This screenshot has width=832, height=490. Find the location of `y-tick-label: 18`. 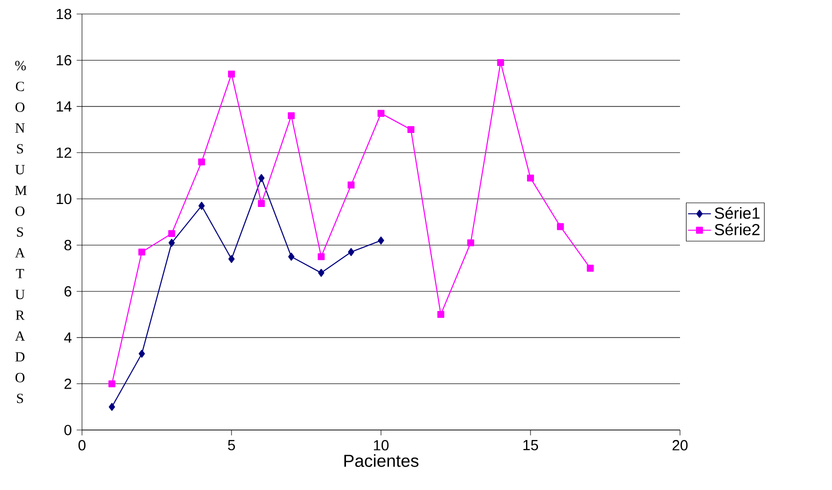

y-tick-label: 18 is located at coordinates (64, 14).